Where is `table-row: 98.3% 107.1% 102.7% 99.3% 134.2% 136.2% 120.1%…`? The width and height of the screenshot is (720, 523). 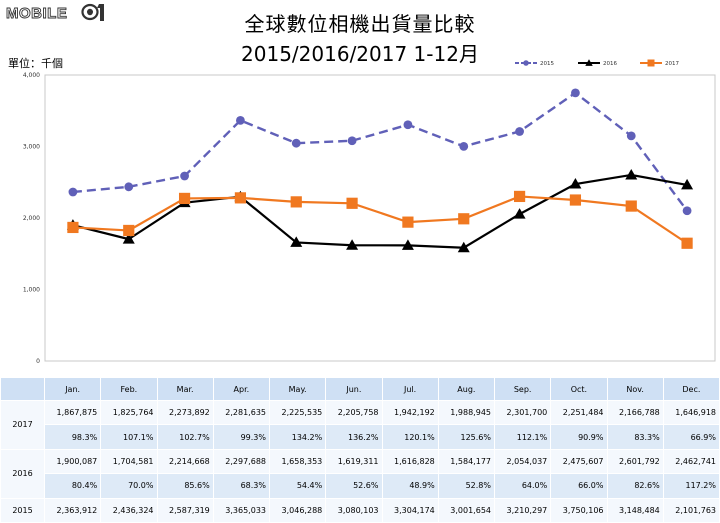 table-row: 98.3% 107.1% 102.7% 99.3% 134.2% 136.2% 120.1%… is located at coordinates (360, 437).